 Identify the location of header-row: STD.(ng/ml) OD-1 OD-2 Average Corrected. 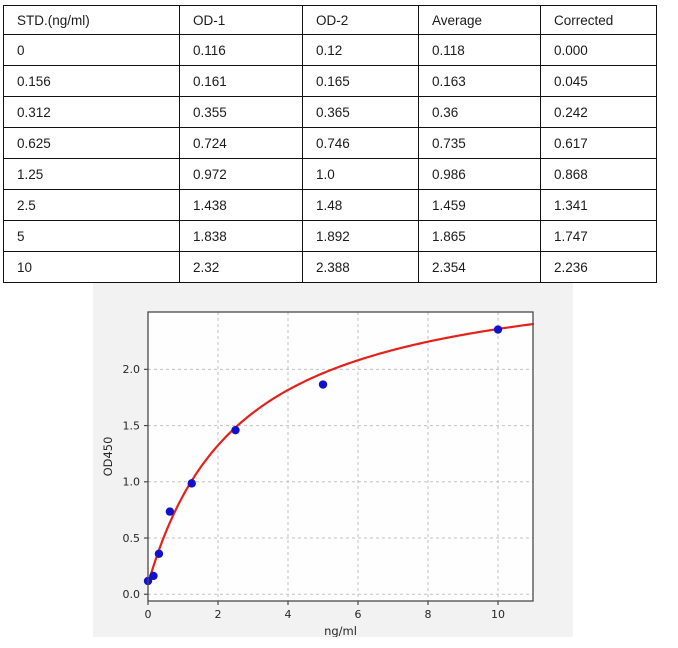
(330, 20).